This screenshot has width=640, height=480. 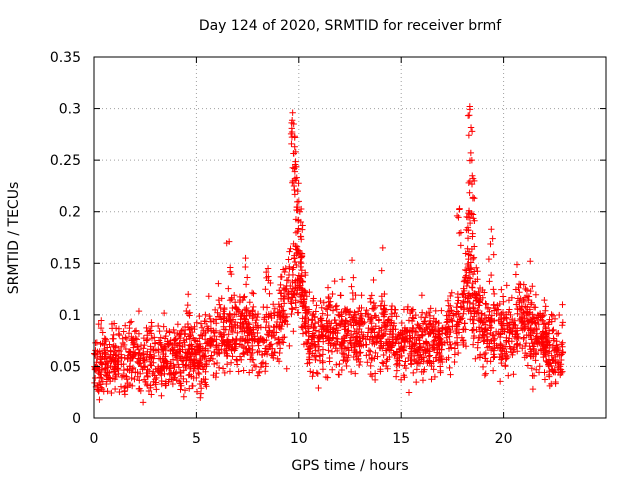 What do you see at coordinates (76, 419) in the screenshot?
I see `y-tick-label: 0` at bounding box center [76, 419].